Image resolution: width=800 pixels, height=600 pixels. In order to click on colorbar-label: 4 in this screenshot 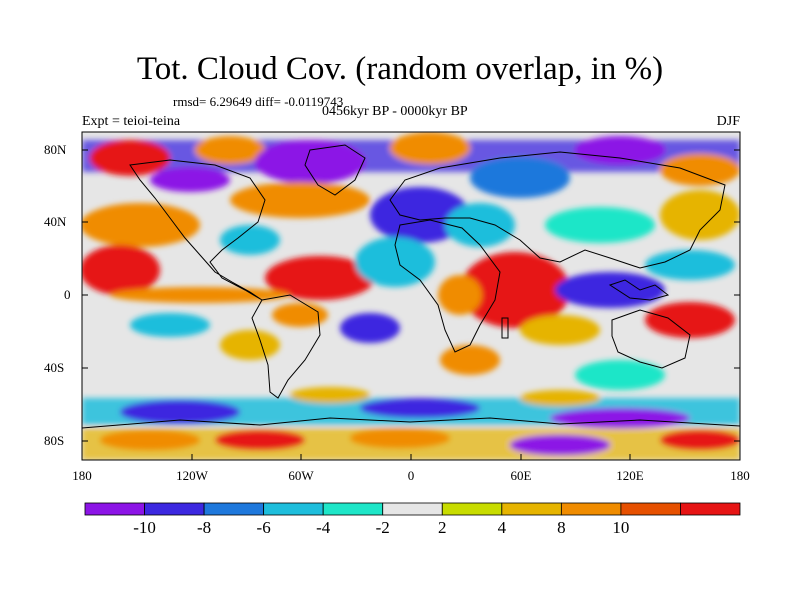, I will do `click(502, 527)`.